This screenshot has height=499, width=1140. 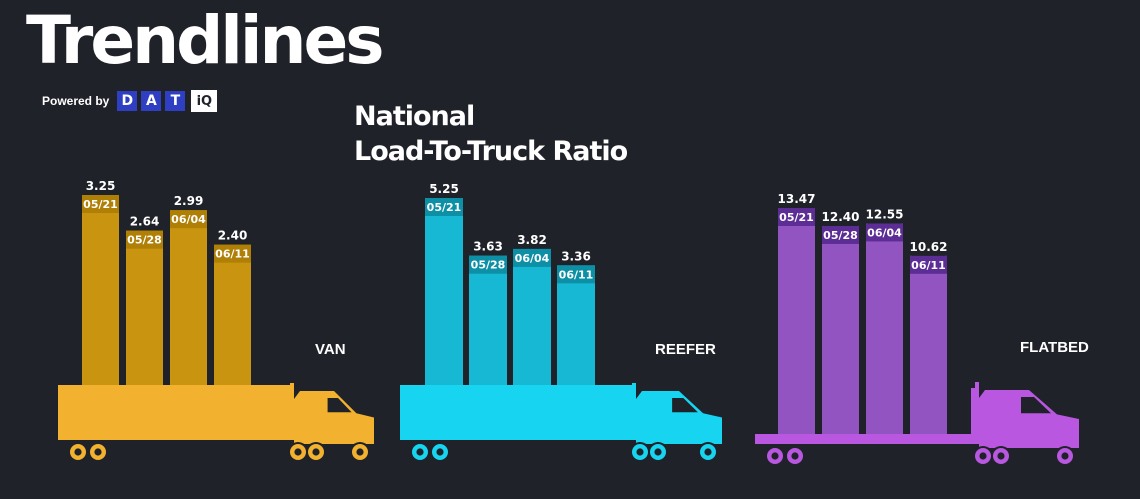 I want to click on chart-title: National Load-To-Truck Ratio, so click(x=491, y=134).